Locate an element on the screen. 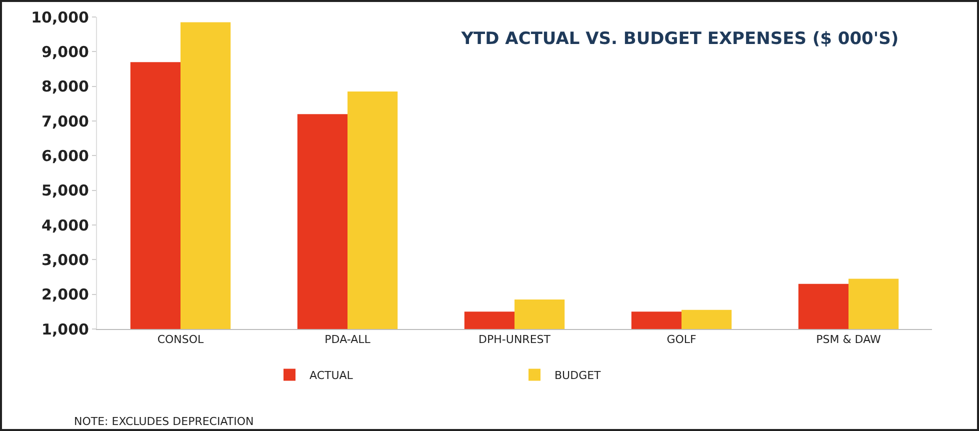  y-tick-label: 3,000 is located at coordinates (65, 259).